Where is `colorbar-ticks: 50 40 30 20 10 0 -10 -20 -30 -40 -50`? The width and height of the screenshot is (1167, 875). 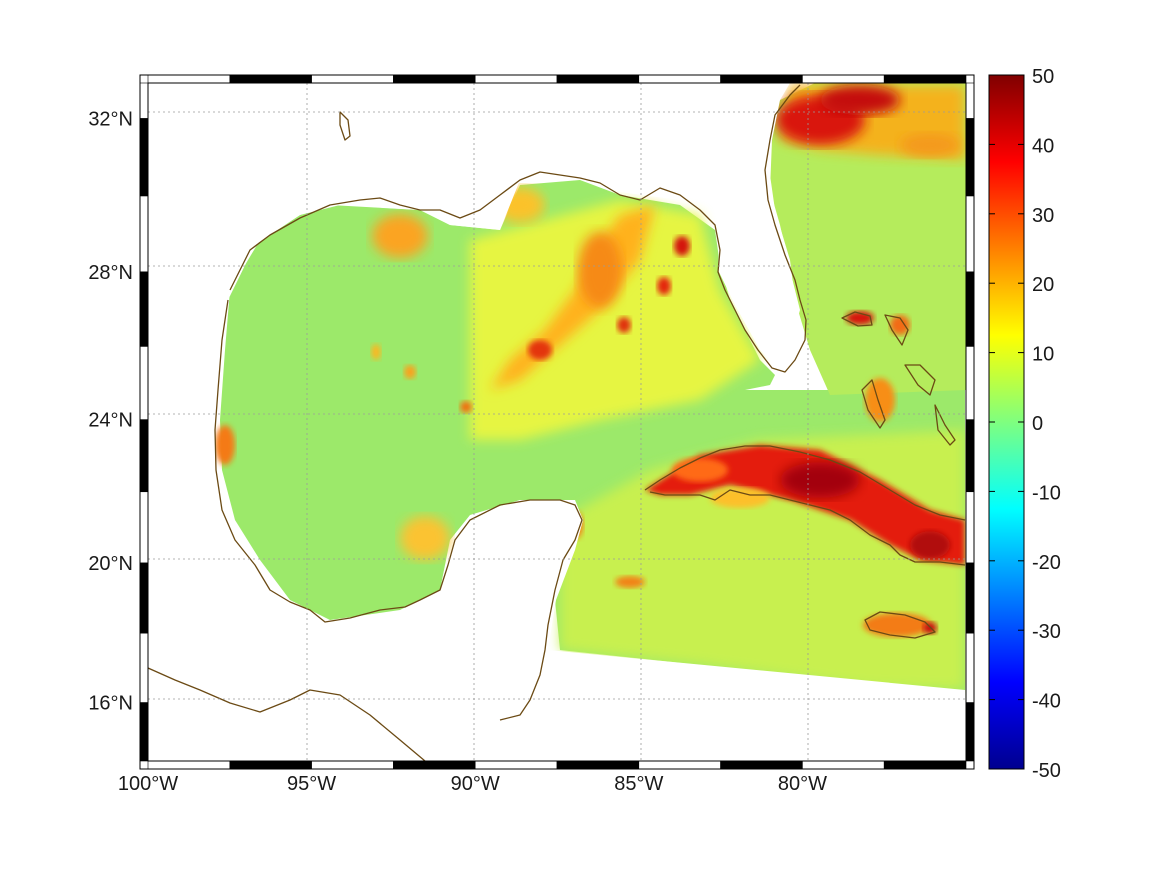 colorbar-ticks: 50 40 30 20 10 0 -10 -20 -30 -40 -50 is located at coordinates (1025, 424).